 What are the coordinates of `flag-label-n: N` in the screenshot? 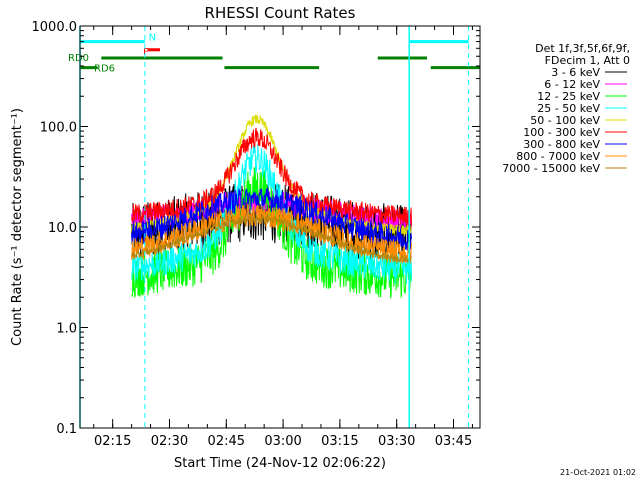 It's located at (152, 38).